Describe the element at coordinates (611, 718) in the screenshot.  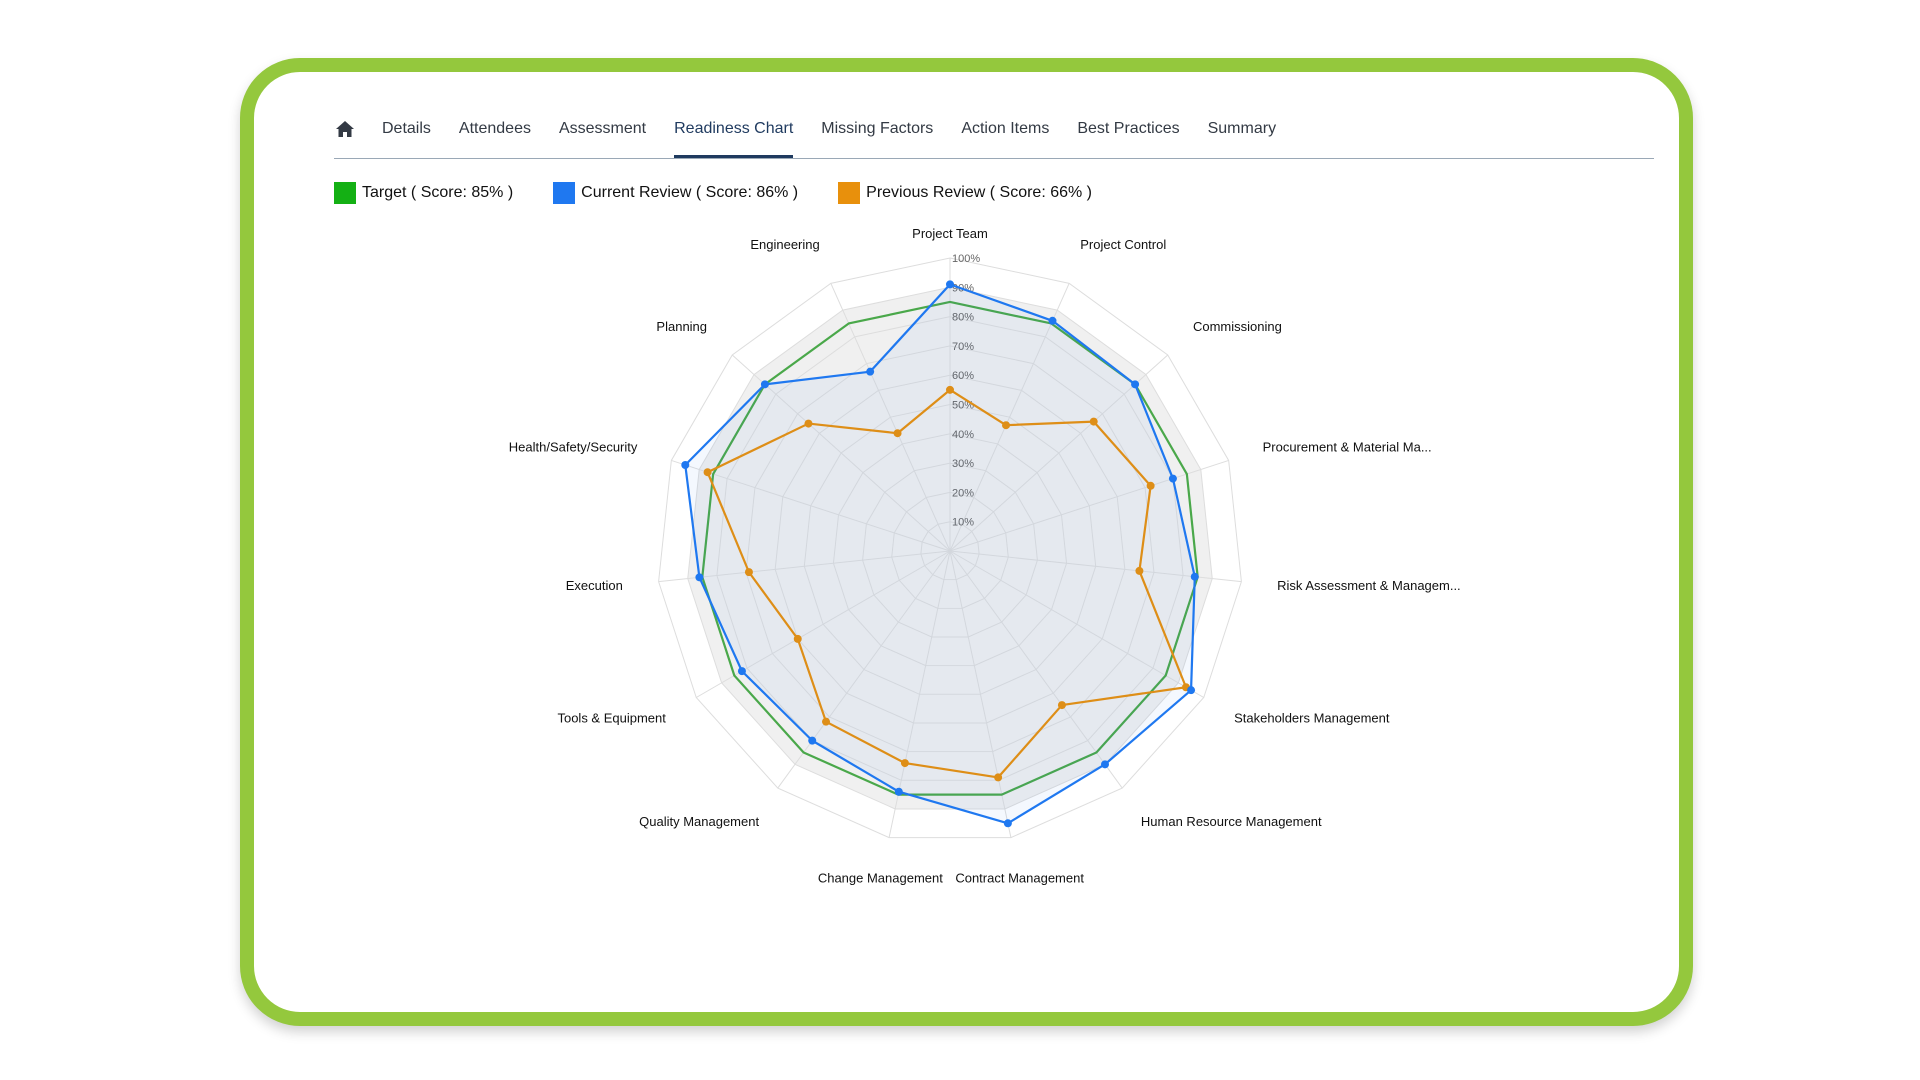
I see `axis-label-10: Tools & Equipment` at that location.